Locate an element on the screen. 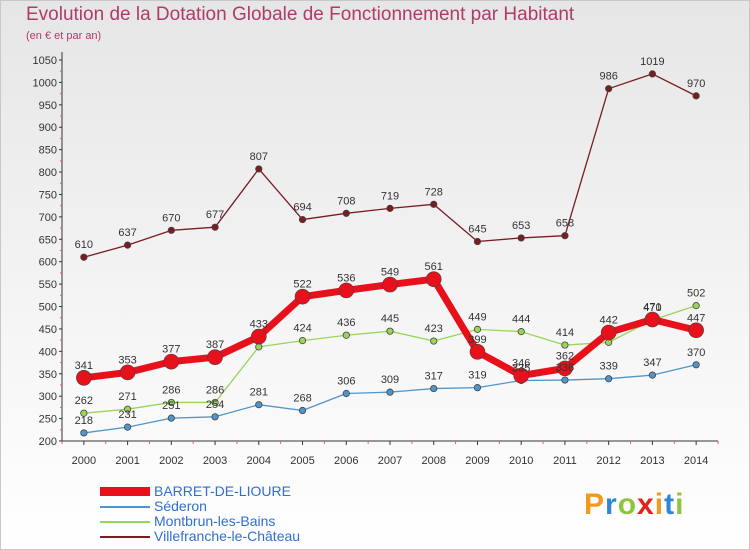 This screenshot has height=550, width=750. logo-letter: r is located at coordinates (611, 504).